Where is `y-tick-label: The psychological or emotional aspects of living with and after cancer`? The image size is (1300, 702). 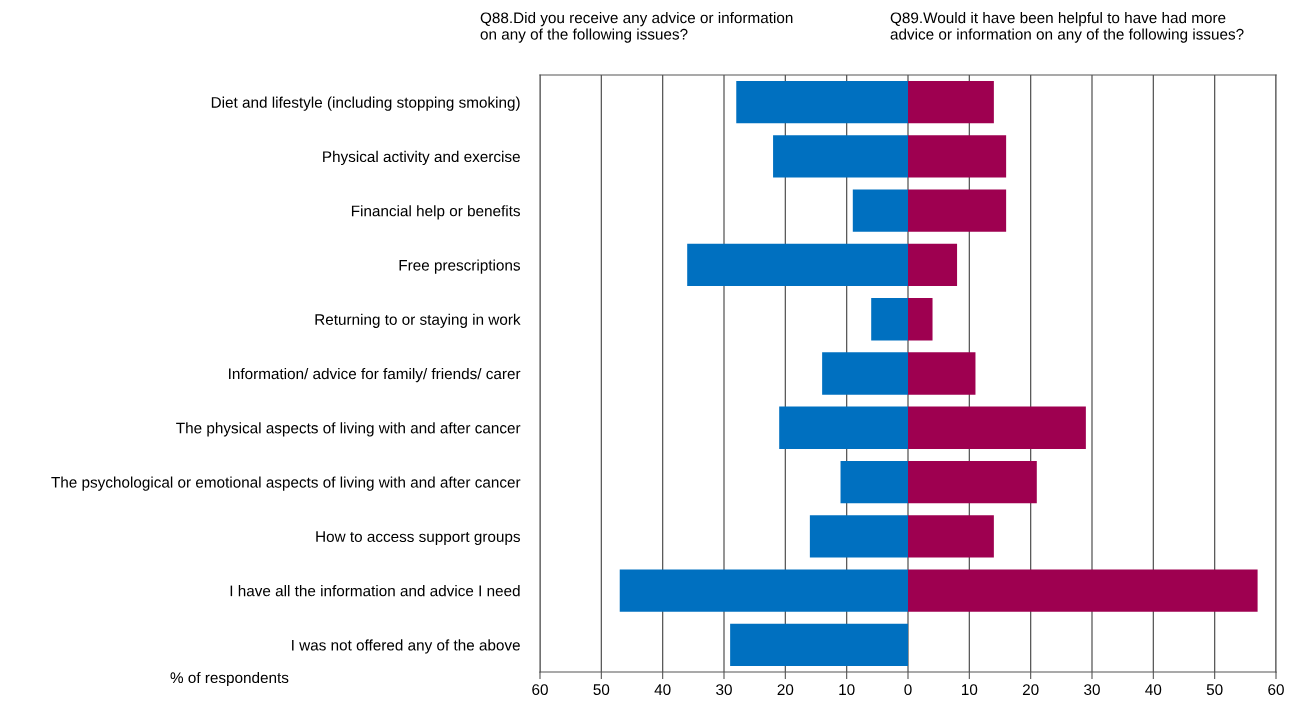 y-tick-label: The psychological or emotional aspects of living with and after cancer is located at coordinates (286, 483).